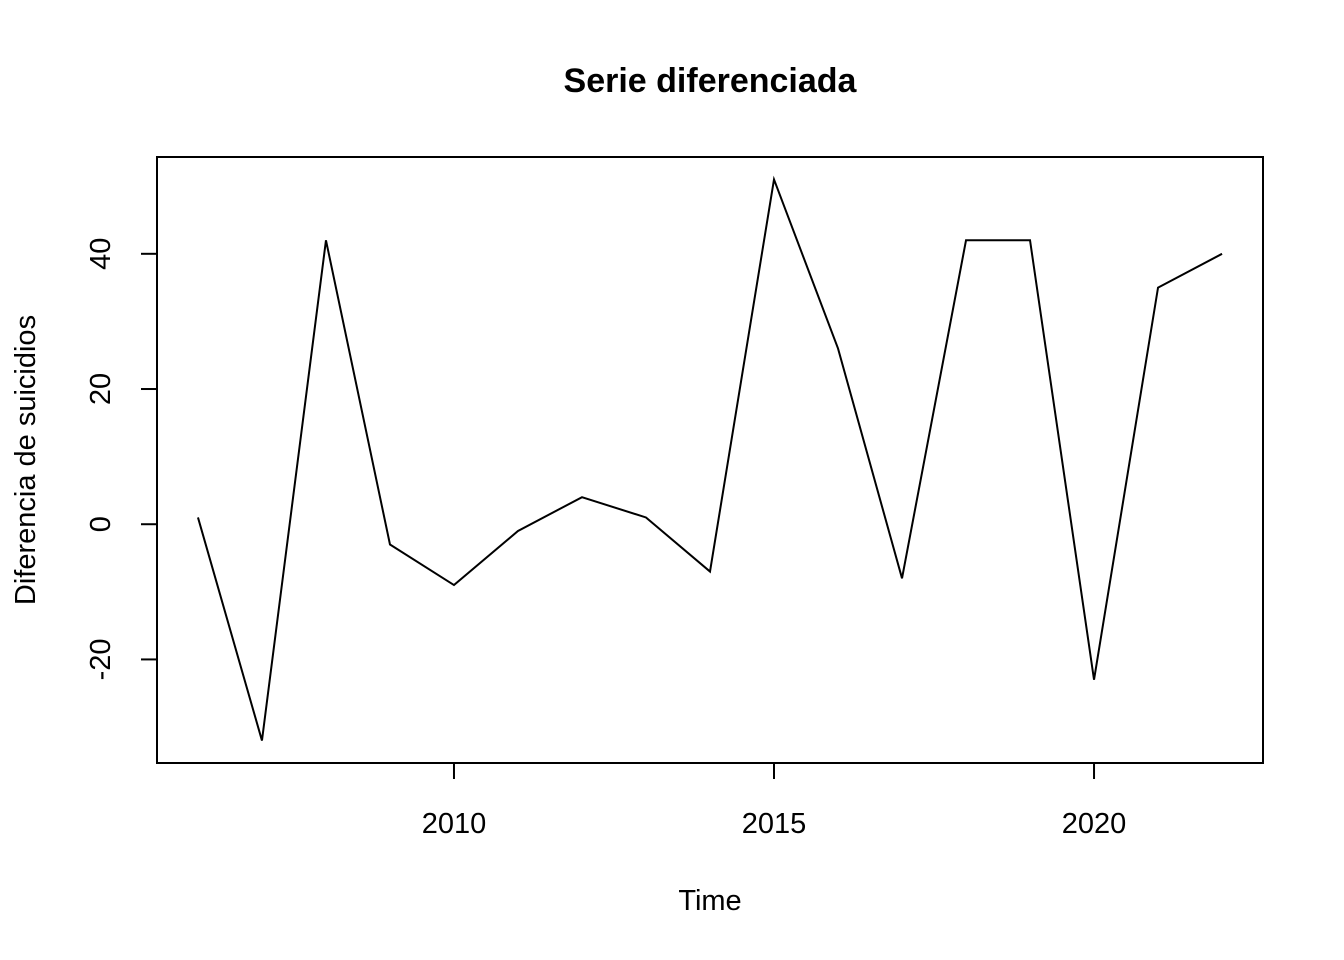 The image size is (1344, 960). I want to click on y-tick-label: -20, so click(101, 659).